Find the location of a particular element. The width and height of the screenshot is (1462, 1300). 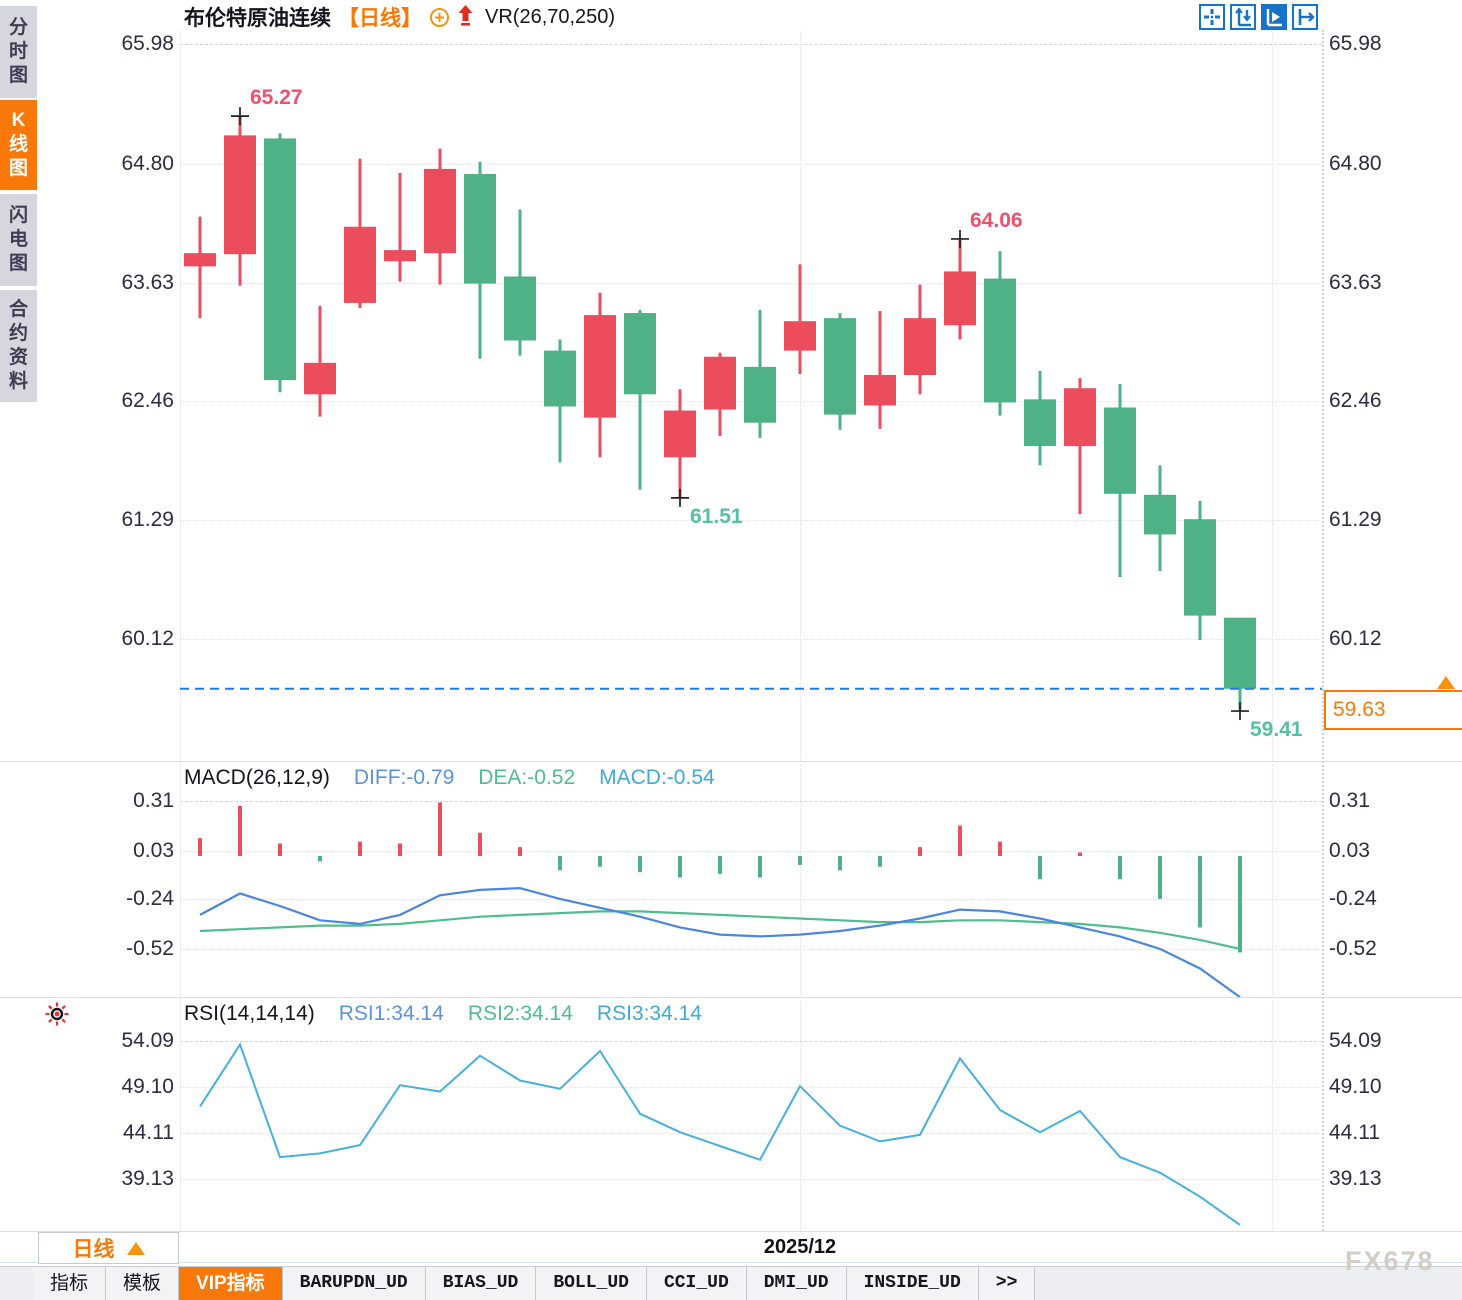

period-selector: 日线 is located at coordinates (108, 1248).